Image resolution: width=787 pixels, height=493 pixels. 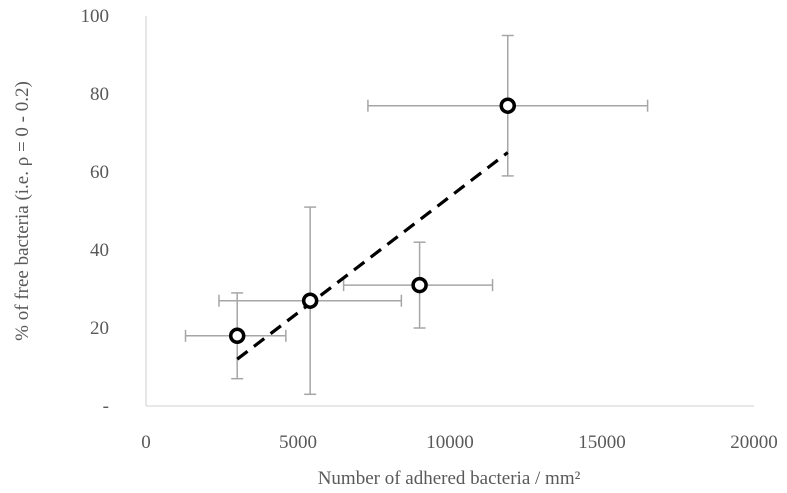 What do you see at coordinates (450, 442) in the screenshot?
I see `x-tick-label: 10000` at bounding box center [450, 442].